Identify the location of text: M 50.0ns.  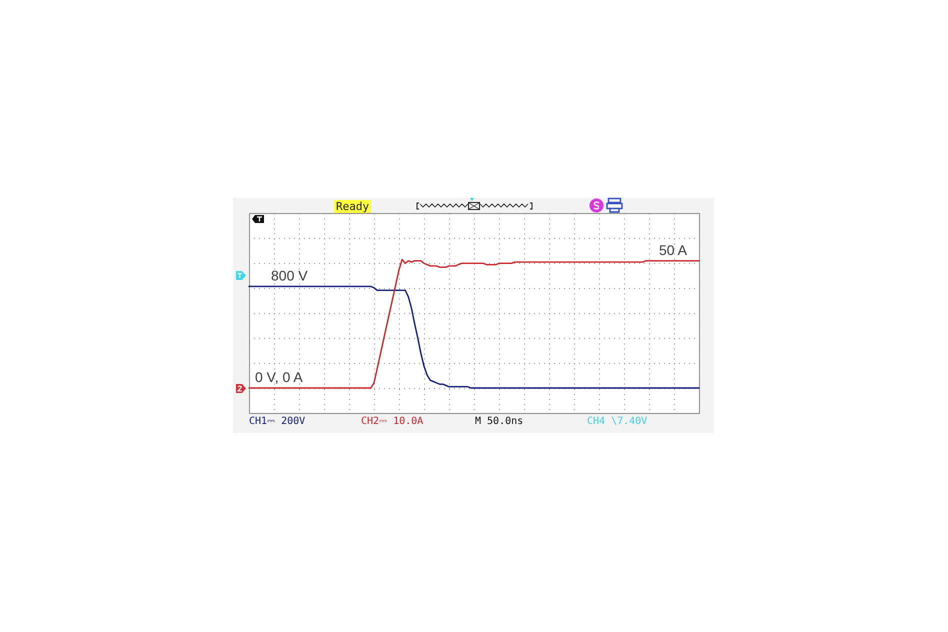
(499, 421).